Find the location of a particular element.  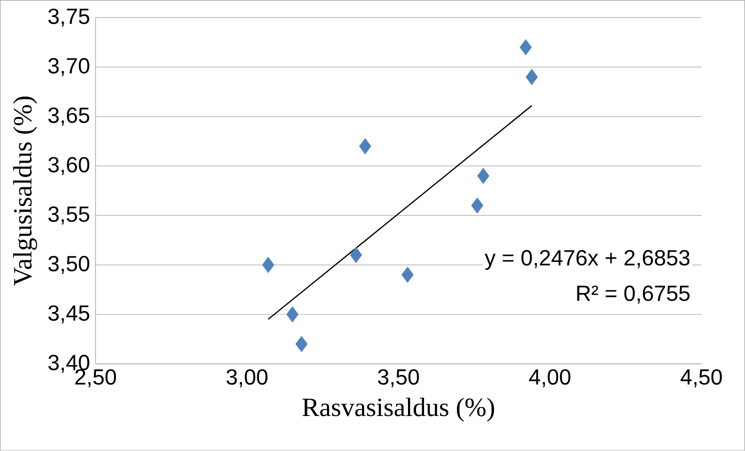

x-tick-label: 3,50 is located at coordinates (398, 378).